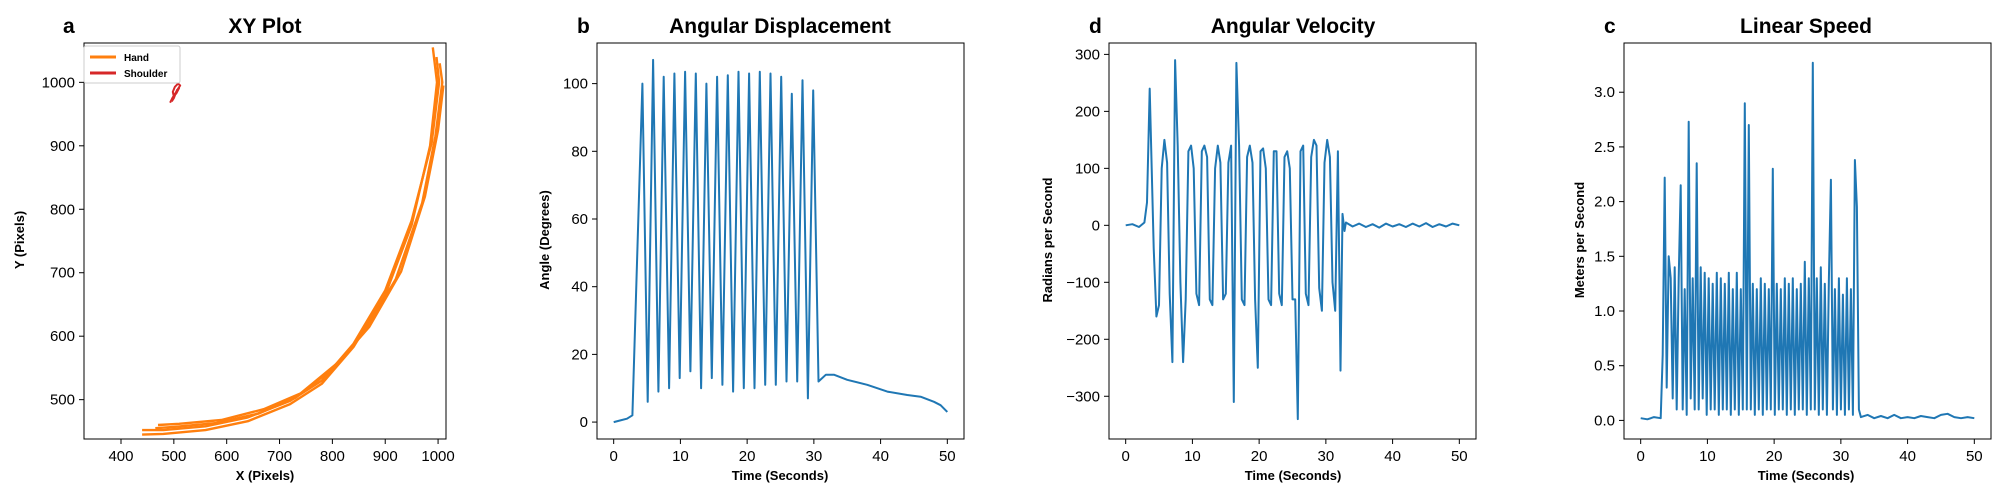  What do you see at coordinates (62, 146) in the screenshot?
I see `y-tick-label: 900` at bounding box center [62, 146].